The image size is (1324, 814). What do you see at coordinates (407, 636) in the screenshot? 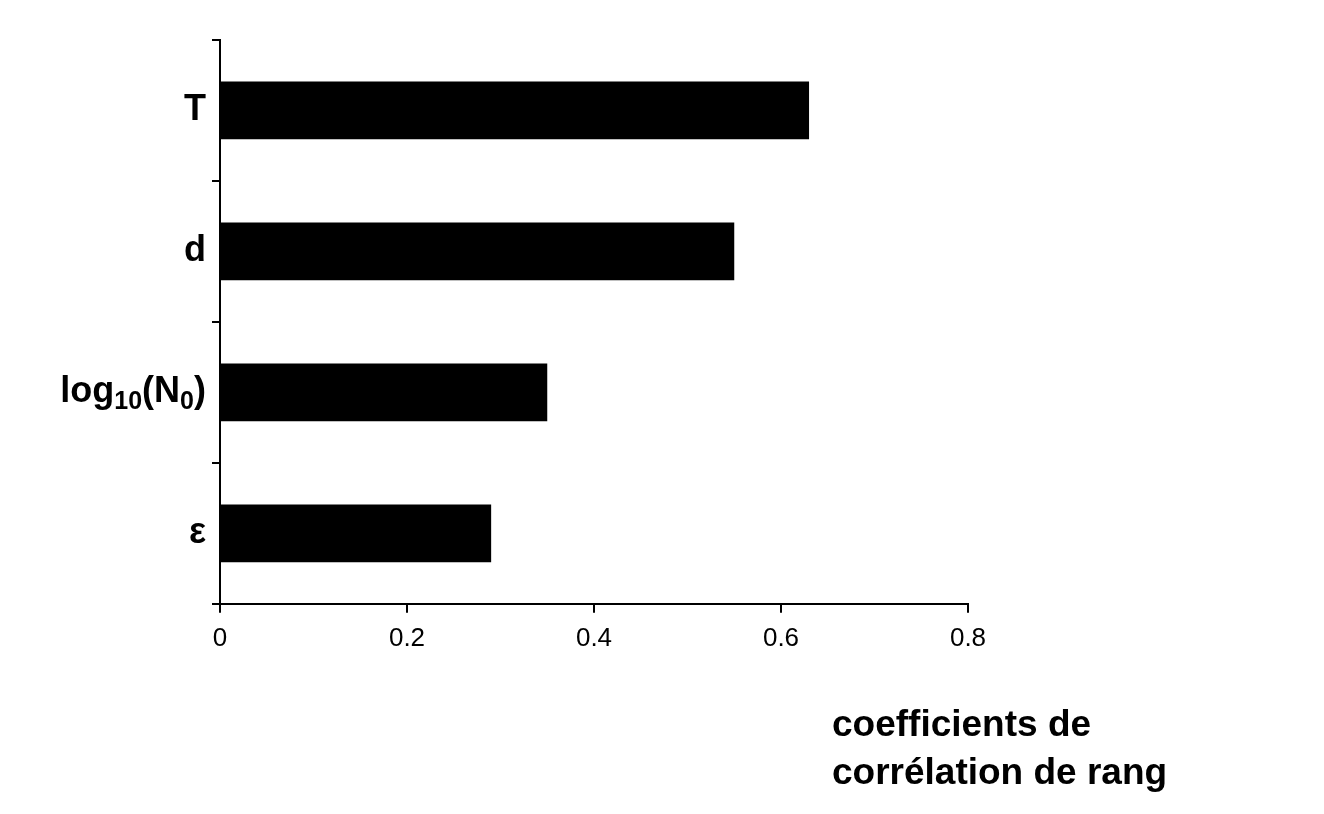
I see `x-tick-label: 0.2` at bounding box center [407, 636].